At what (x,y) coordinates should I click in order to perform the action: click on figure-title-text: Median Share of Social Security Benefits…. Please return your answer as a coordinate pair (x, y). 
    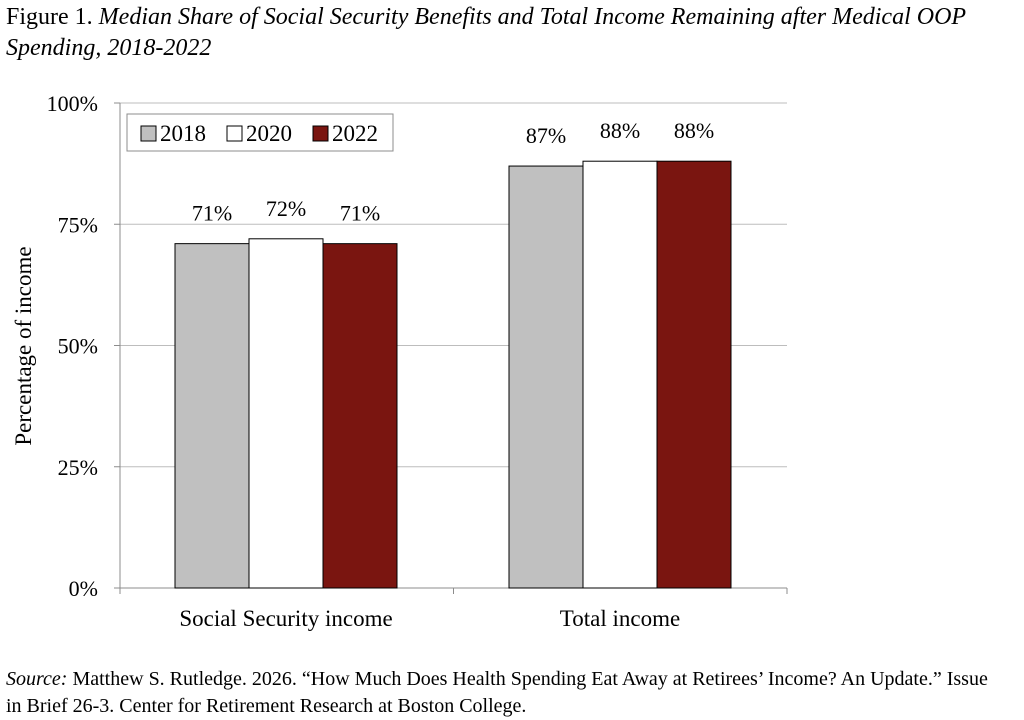
    Looking at the image, I should click on (486, 32).